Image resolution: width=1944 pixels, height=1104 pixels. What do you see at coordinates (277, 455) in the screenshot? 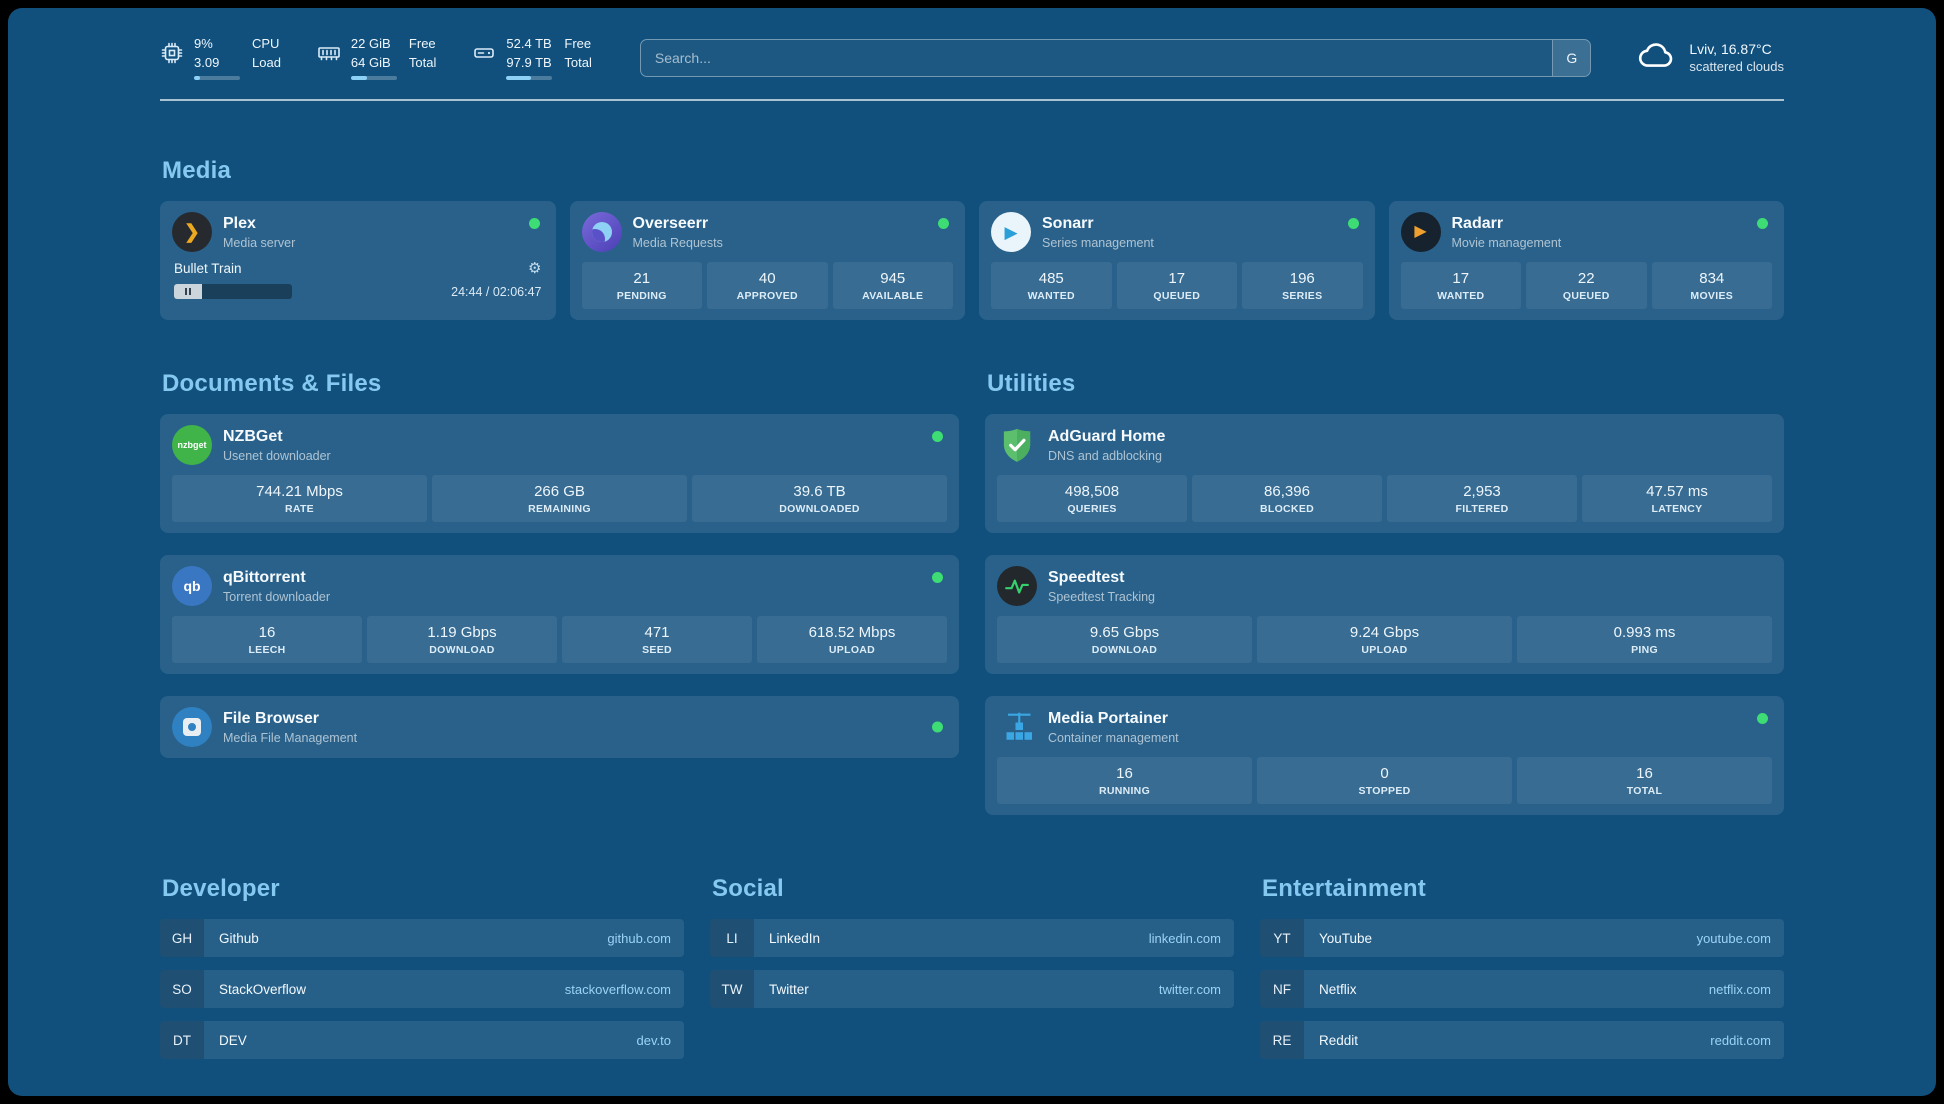
I see `service-desc: Usenet downloader` at bounding box center [277, 455].